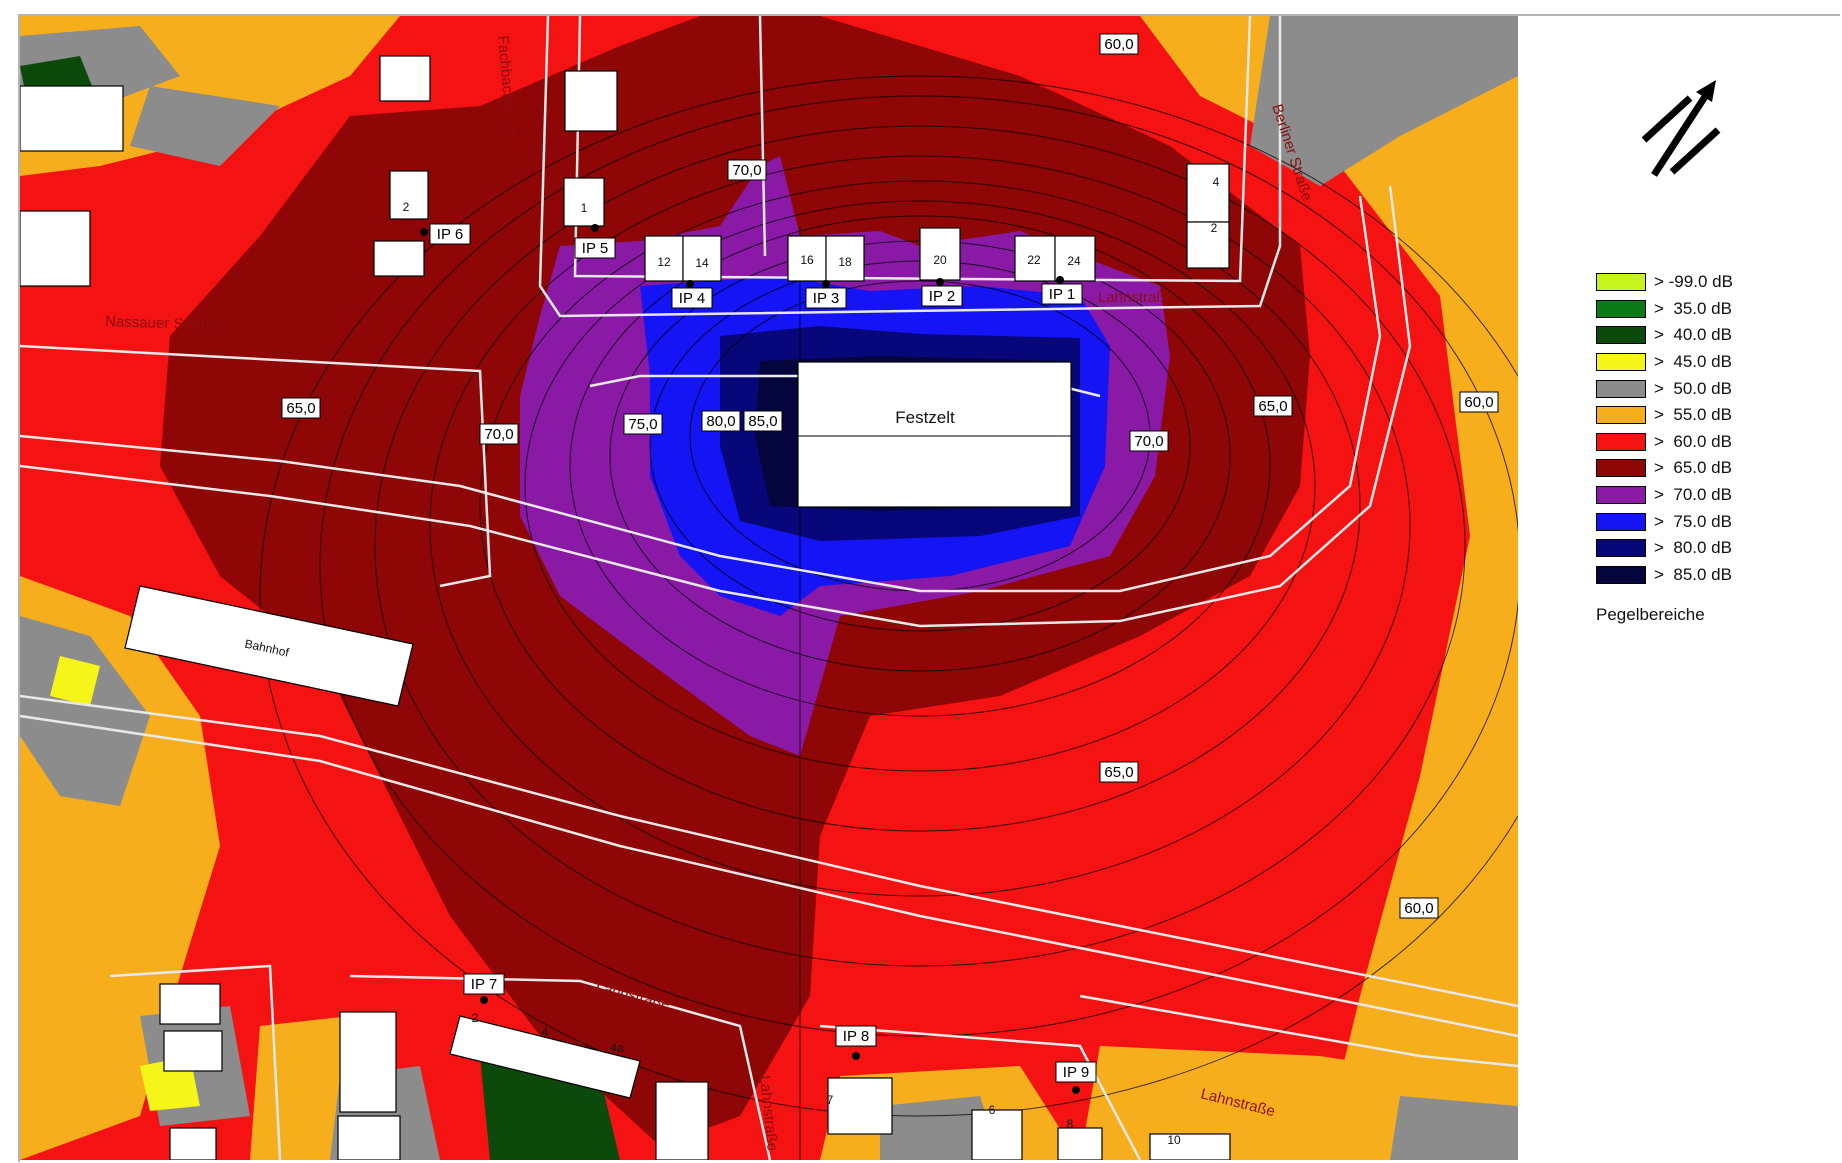  I want to click on svg-text: 75,0, so click(642, 424).